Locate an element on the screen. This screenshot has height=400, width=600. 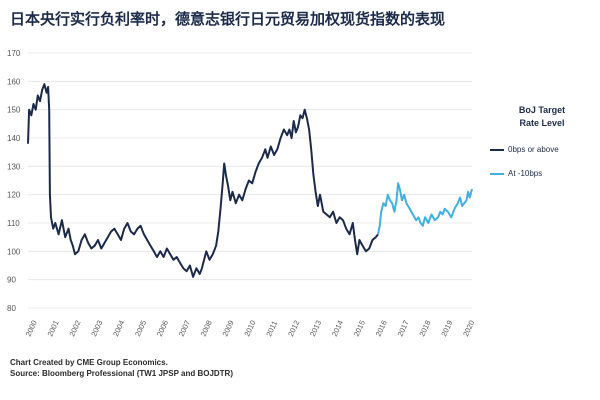
y-axis-ticks: 80 90 100 110 120 130 140 150 160 170 is located at coordinates (14, 181).